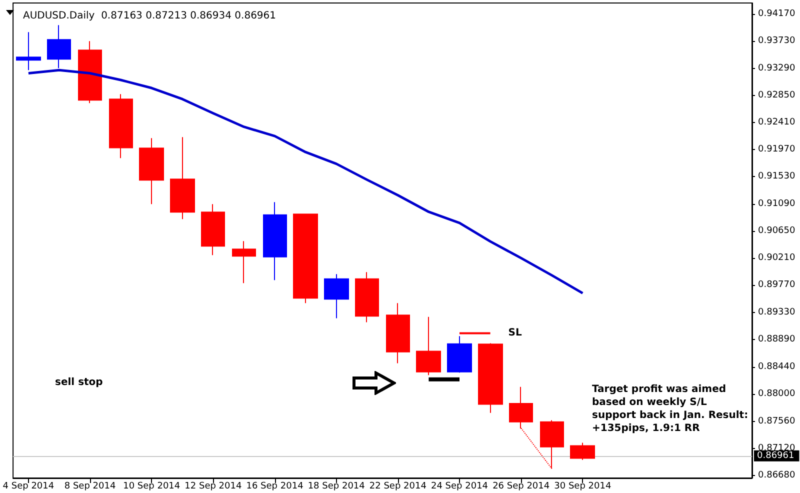  Describe the element at coordinates (777, 68) in the screenshot. I see `y-tick-label: 0.93290` at that location.